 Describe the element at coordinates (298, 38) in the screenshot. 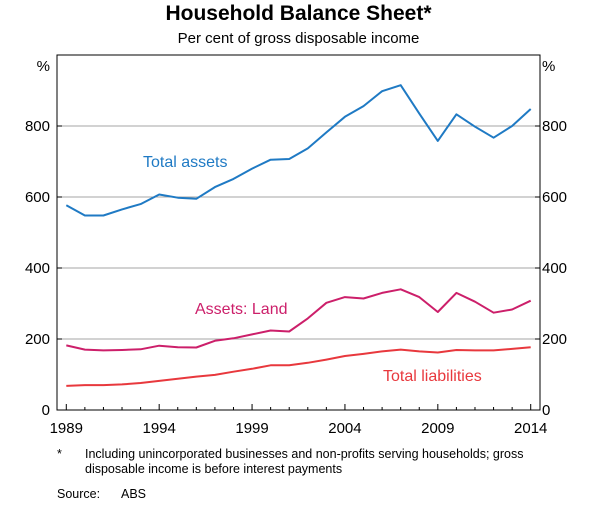

I see `chart-subtitle: Per cent of gross disposable income` at that location.